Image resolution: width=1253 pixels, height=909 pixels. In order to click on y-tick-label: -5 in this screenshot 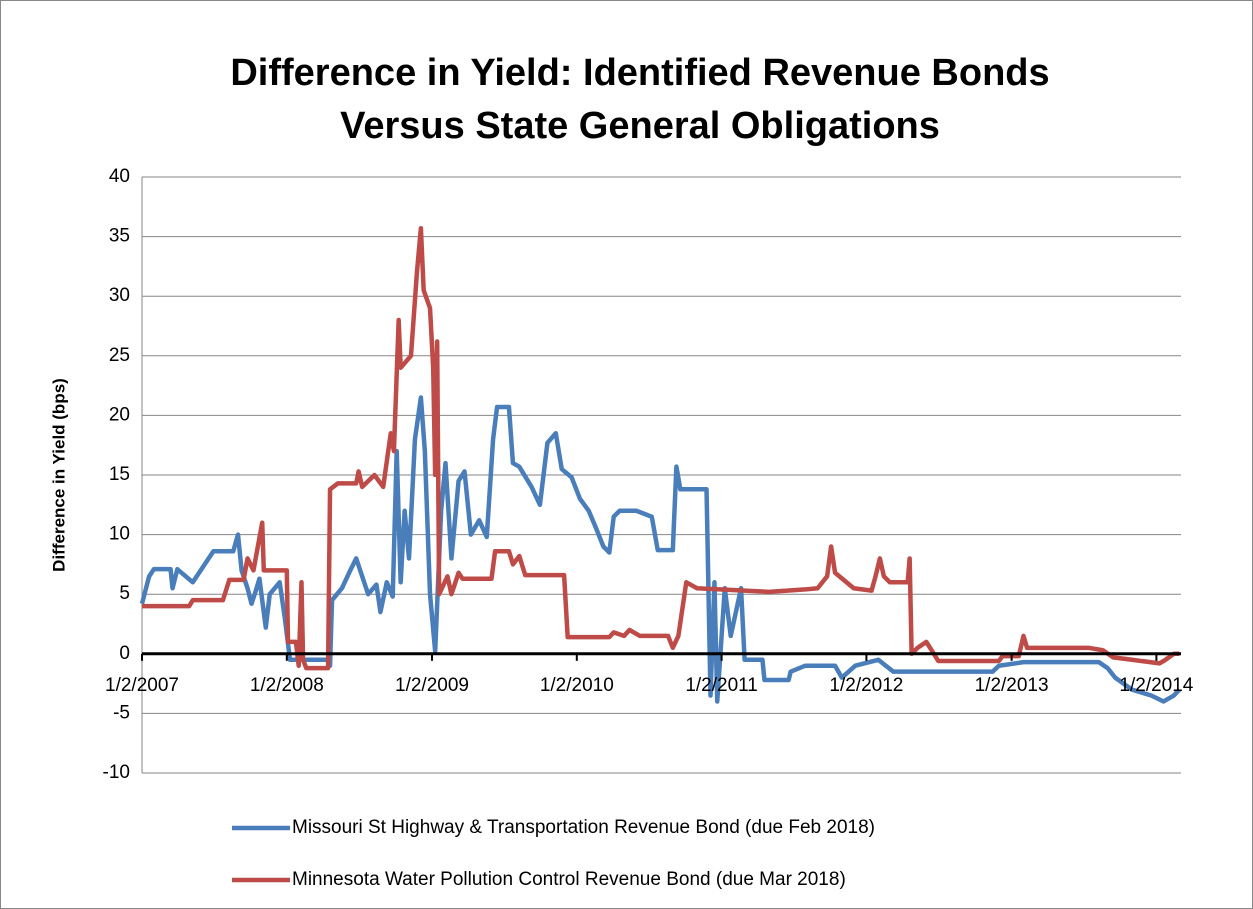, I will do `click(121, 712)`.